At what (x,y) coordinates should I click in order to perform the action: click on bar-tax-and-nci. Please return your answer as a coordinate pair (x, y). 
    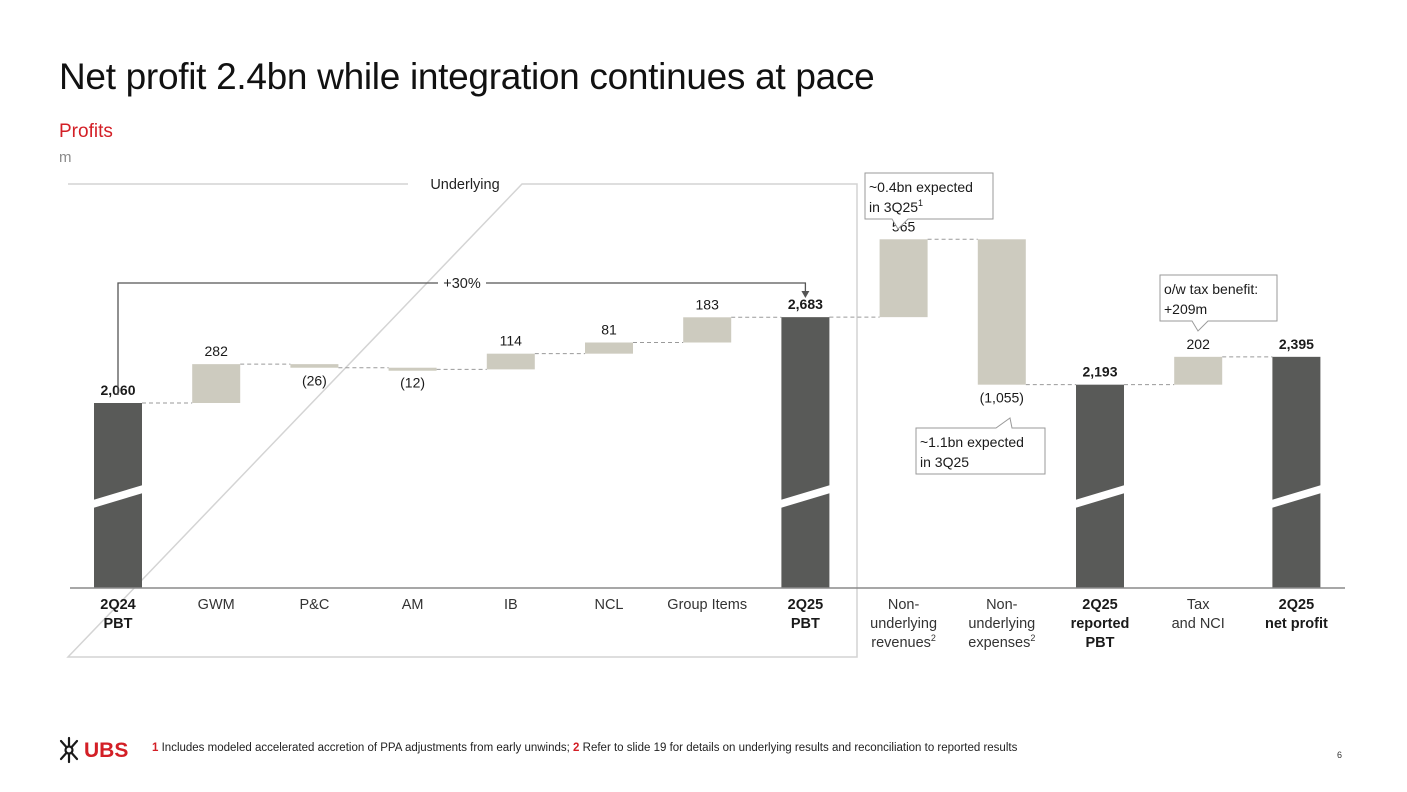
    Looking at the image, I should click on (1198, 370).